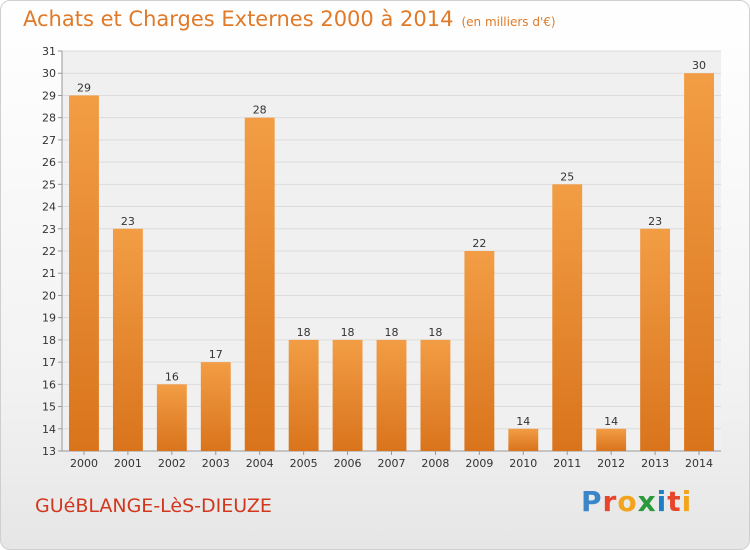  Describe the element at coordinates (49, 451) in the screenshot. I see `y-tick-label: 13` at that location.